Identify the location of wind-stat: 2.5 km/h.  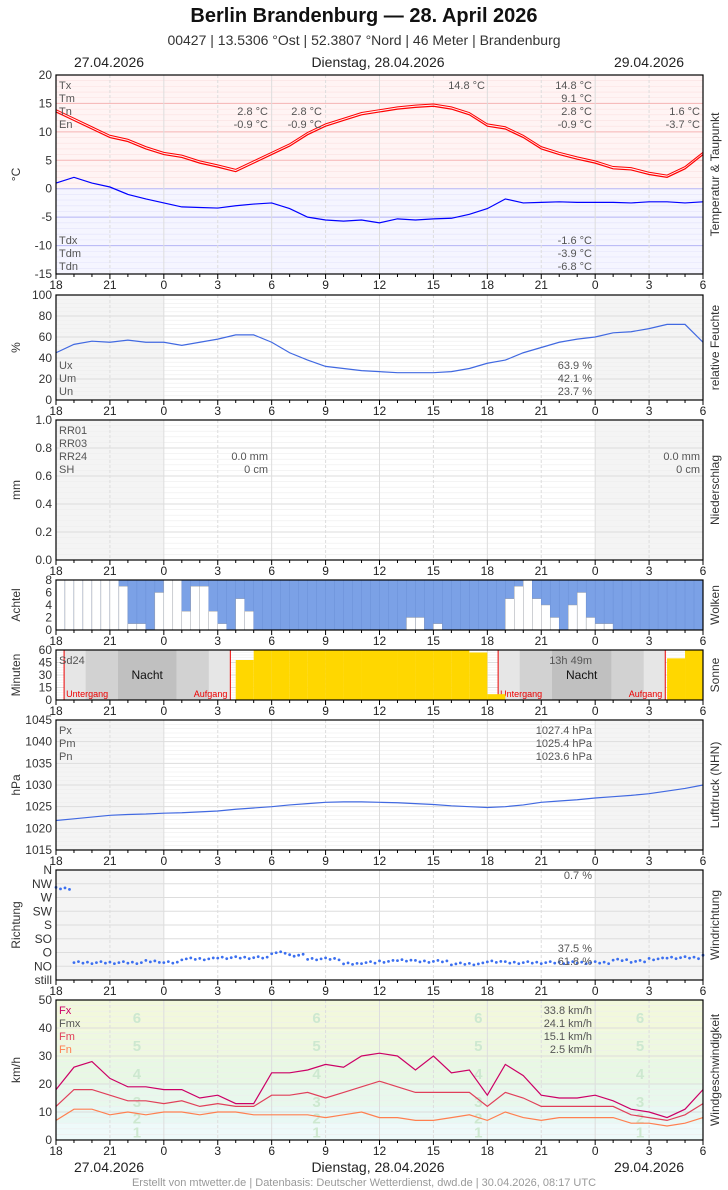
(571, 1050).